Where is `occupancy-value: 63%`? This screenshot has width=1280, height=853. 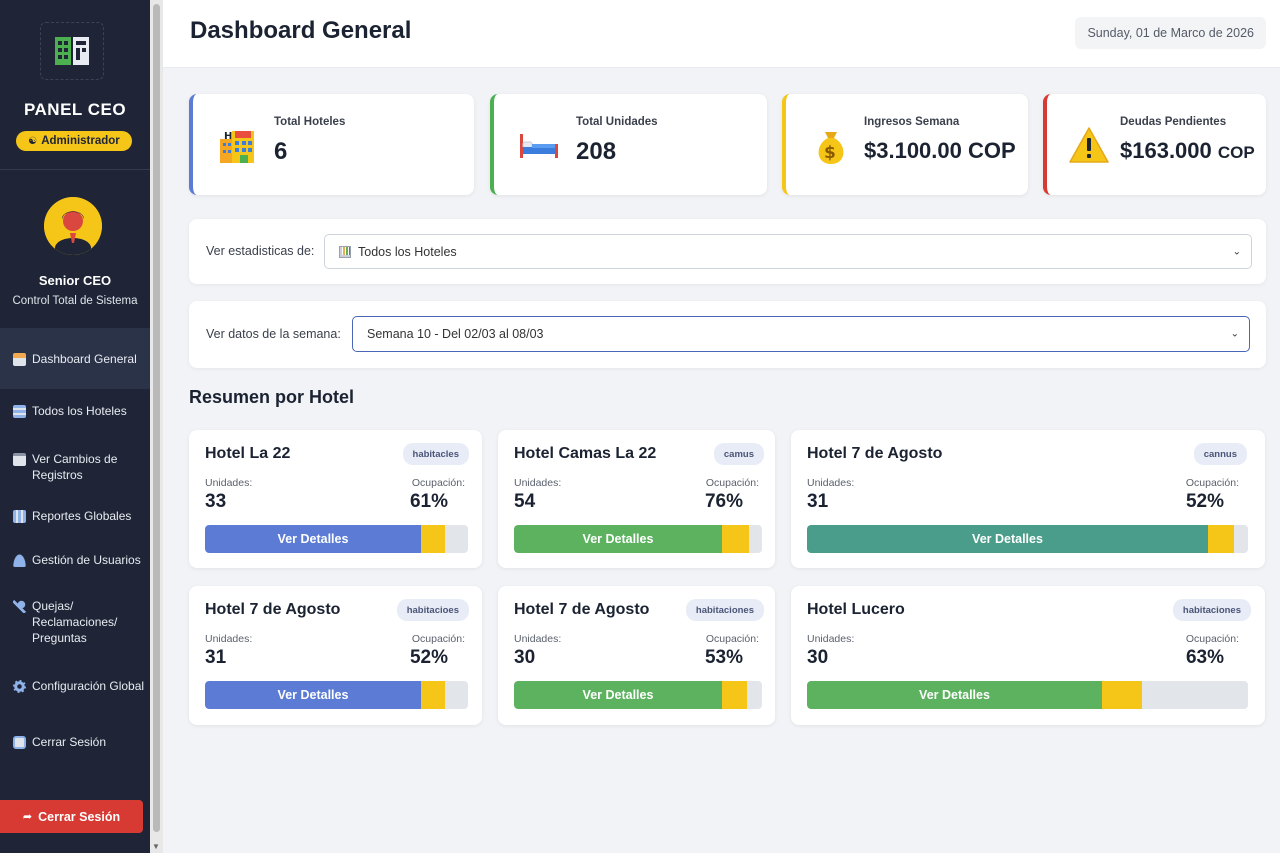 occupancy-value: 63% is located at coordinates (1204, 657).